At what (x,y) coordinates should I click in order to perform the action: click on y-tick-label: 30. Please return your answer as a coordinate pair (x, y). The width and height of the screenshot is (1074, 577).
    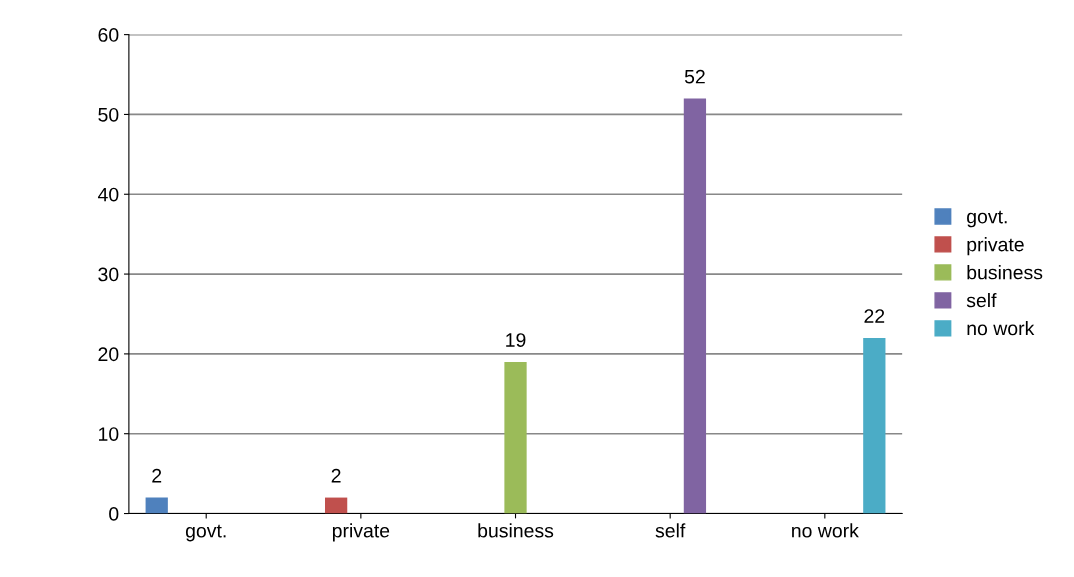
    Looking at the image, I should click on (108, 274).